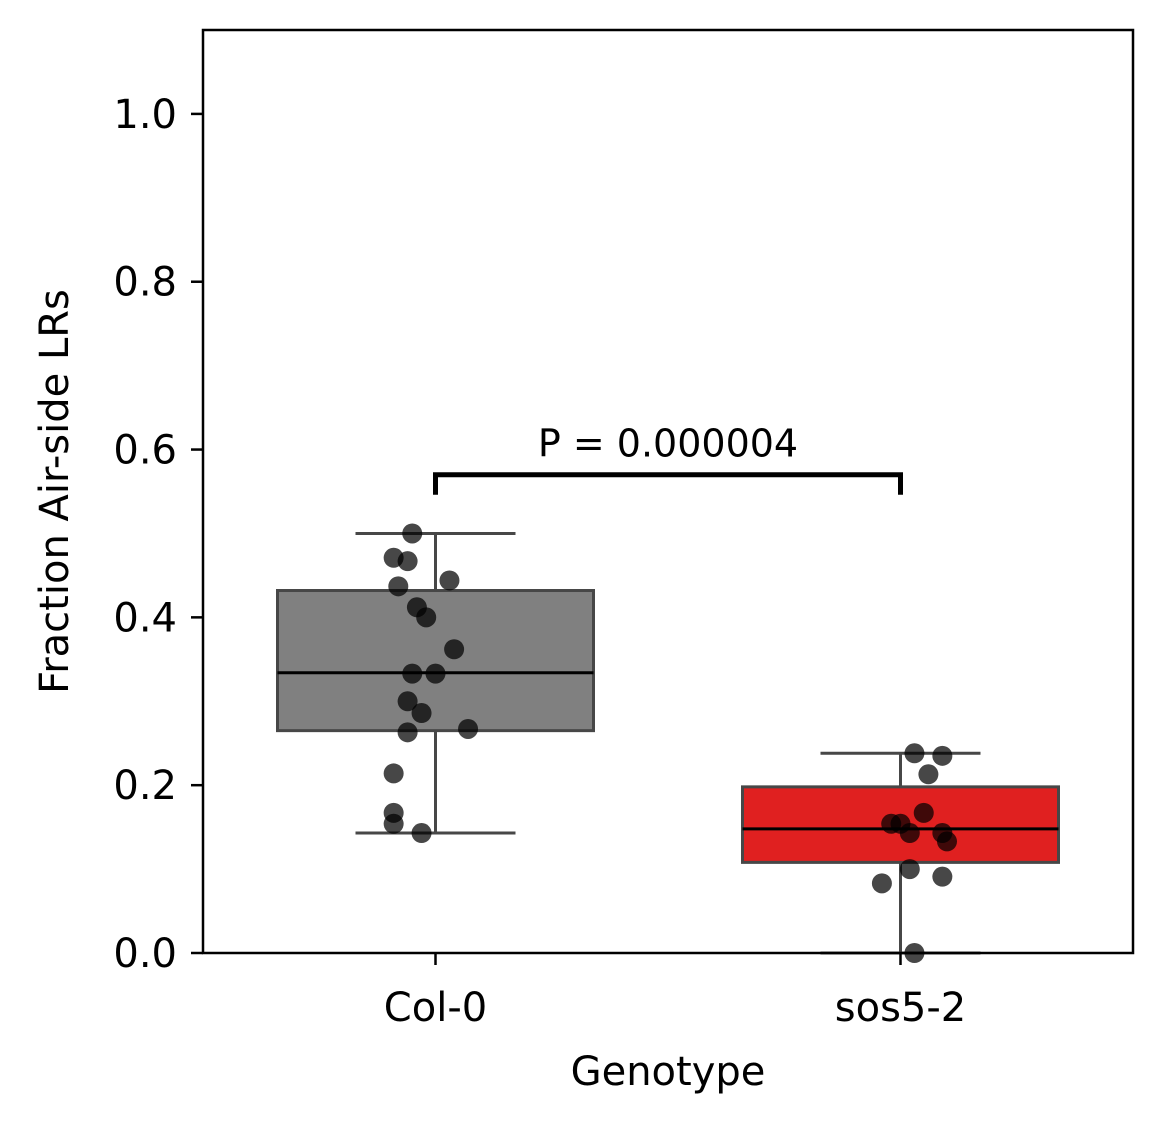 The width and height of the screenshot is (1163, 1125). Describe the element at coordinates (55, 491) in the screenshot. I see `y-axis-title: Fraction Air-side LRs` at that location.